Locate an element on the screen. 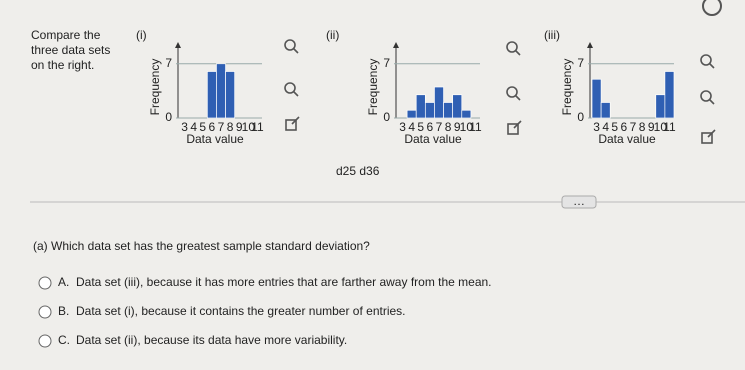 This screenshot has width=745, height=370. option-letter: A. is located at coordinates (63, 282).